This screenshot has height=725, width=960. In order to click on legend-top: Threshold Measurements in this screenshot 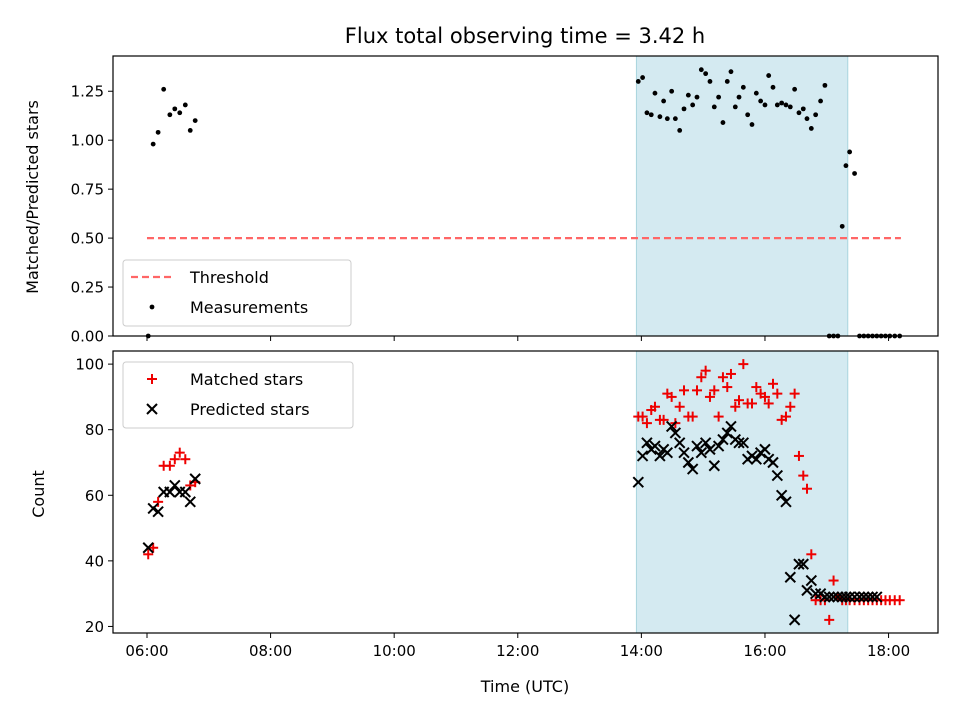, I will do `click(237, 293)`.